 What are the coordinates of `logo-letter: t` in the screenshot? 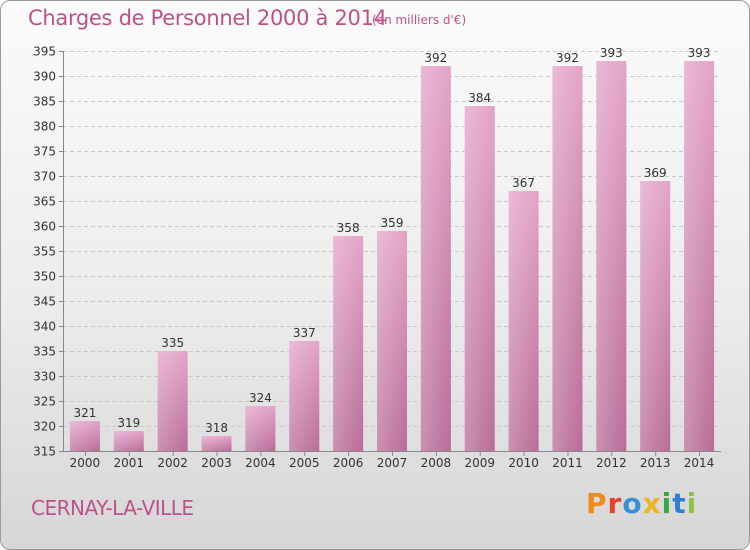 It's located at (679, 503).